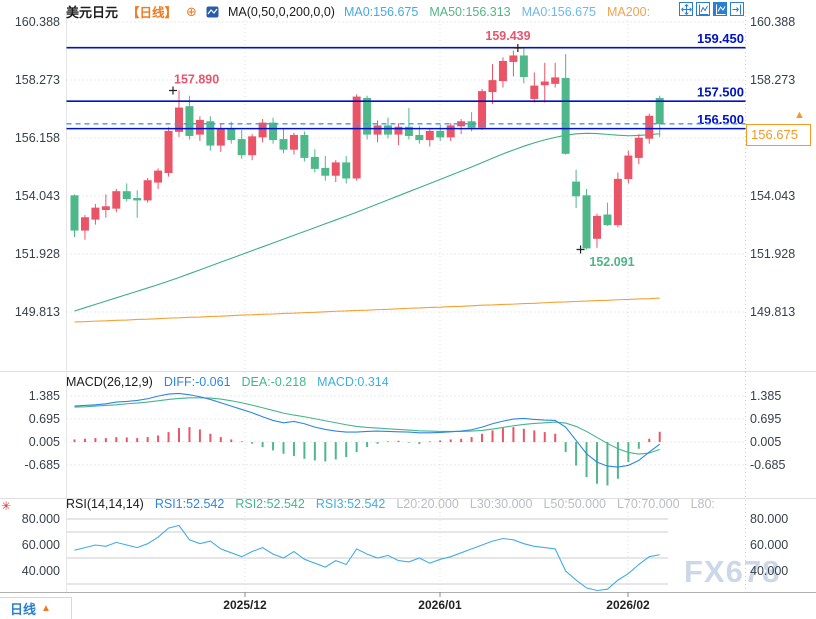  Describe the element at coordinates (769, 519) in the screenshot. I see `y-axis-label: 80.000` at that location.